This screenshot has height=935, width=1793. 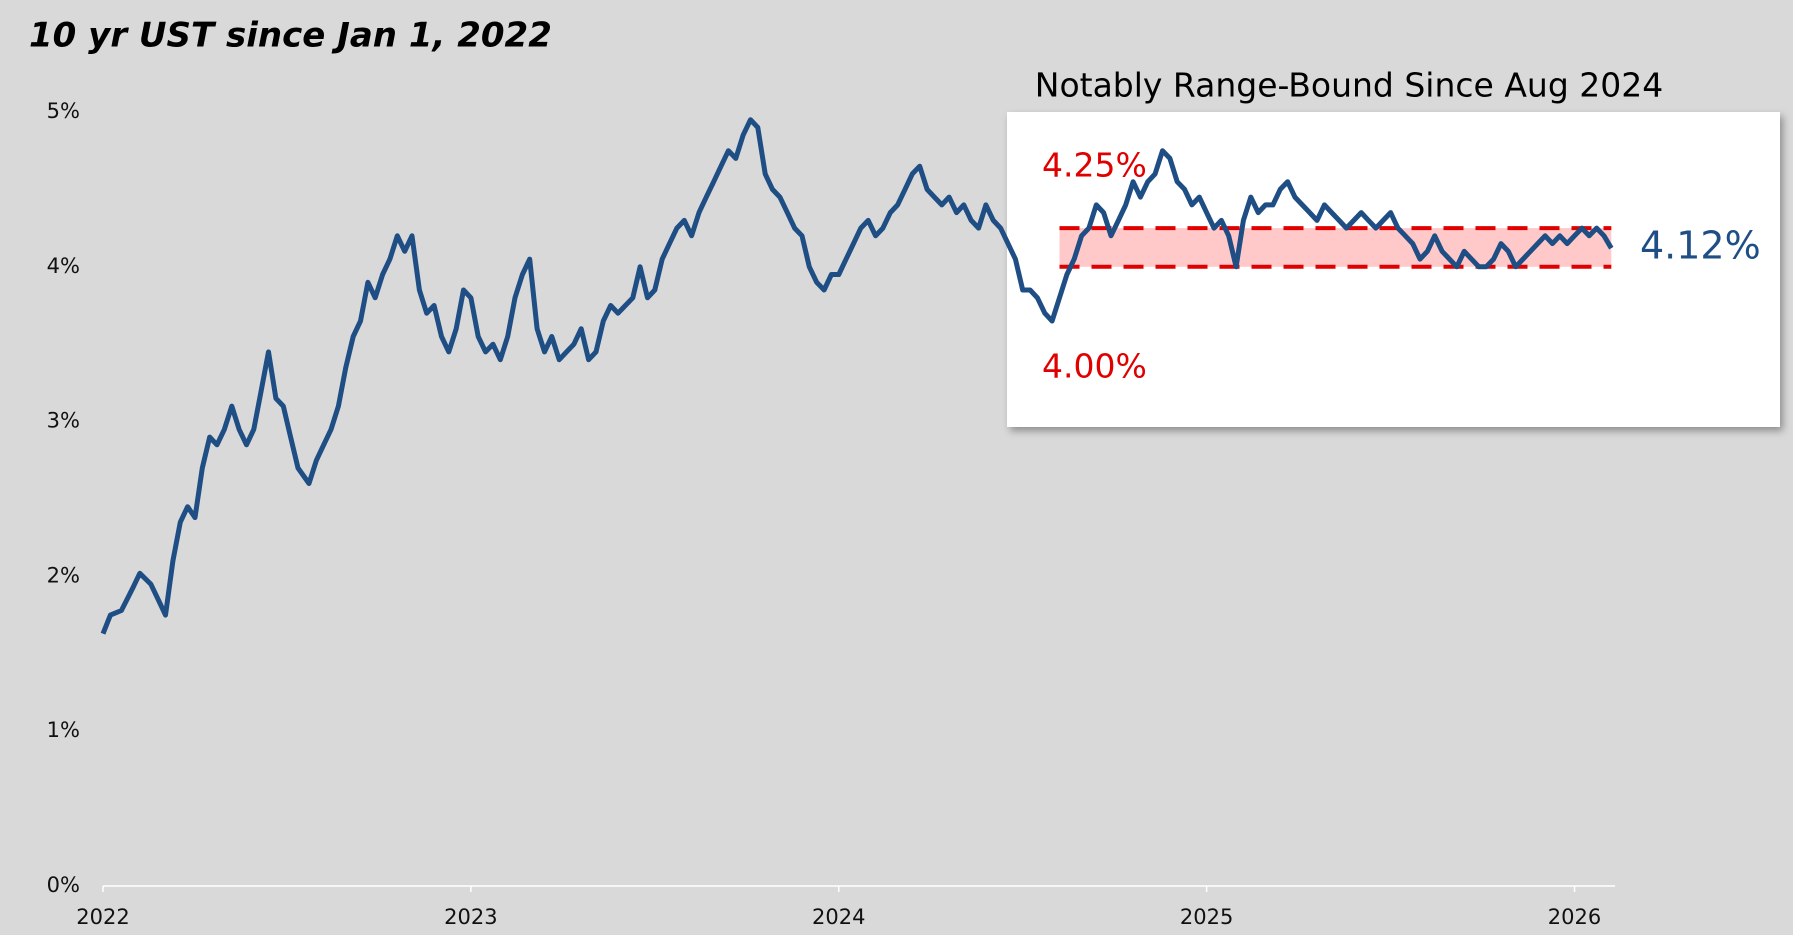 What do you see at coordinates (470, 917) in the screenshot?
I see `x-tick-label: 2023` at bounding box center [470, 917].